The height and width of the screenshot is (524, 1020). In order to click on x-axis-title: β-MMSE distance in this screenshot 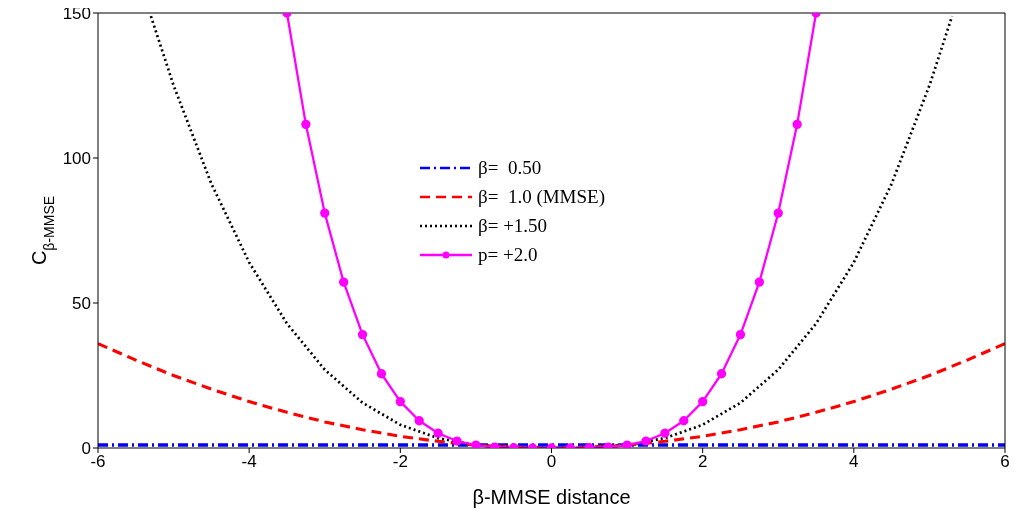, I will do `click(551, 497)`.